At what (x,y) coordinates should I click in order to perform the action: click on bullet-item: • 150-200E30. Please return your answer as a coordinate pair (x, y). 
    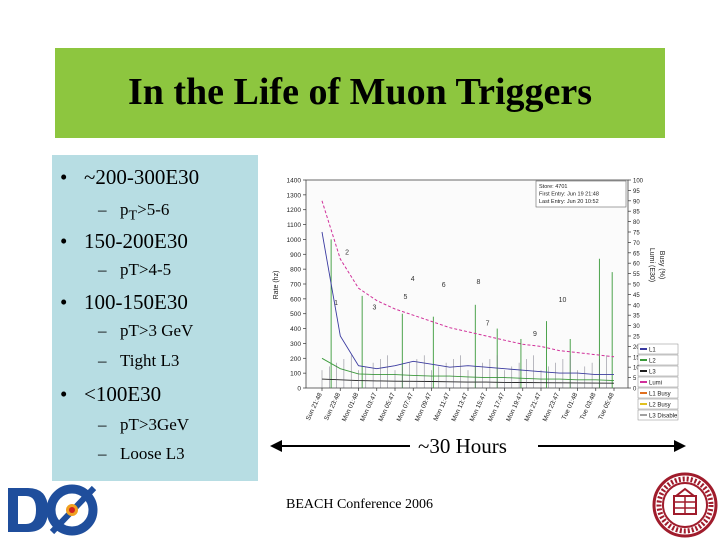
    Looking at the image, I should click on (124, 241).